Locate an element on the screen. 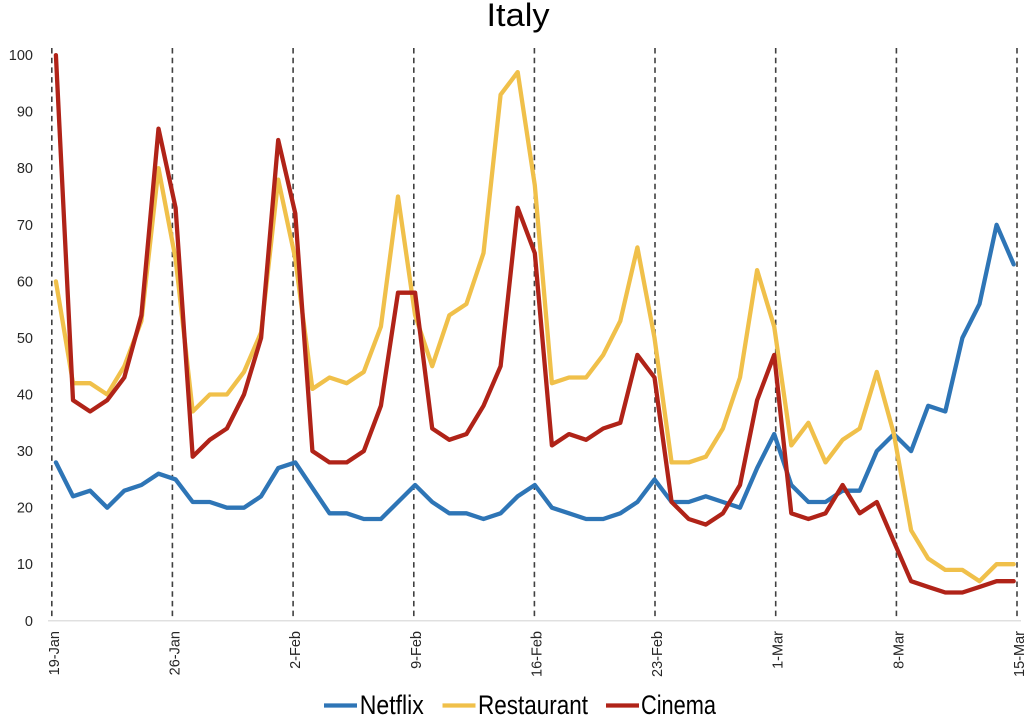 Image resolution: width=1024 pixels, height=728 pixels. svg-text: 80 is located at coordinates (25, 169).